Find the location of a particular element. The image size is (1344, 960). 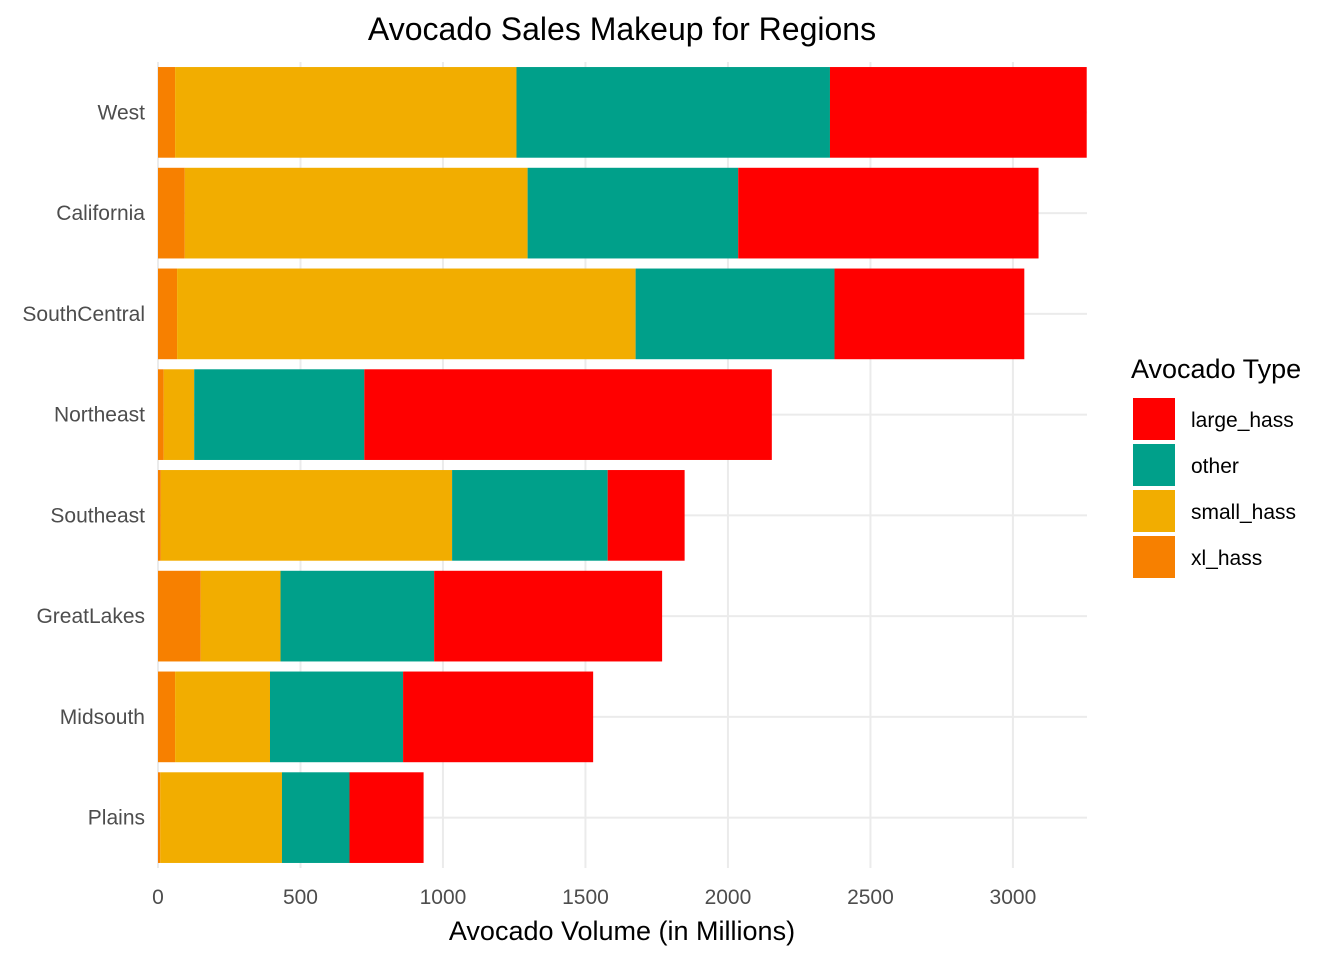

x-tick-label: 3000 is located at coordinates (1013, 897).